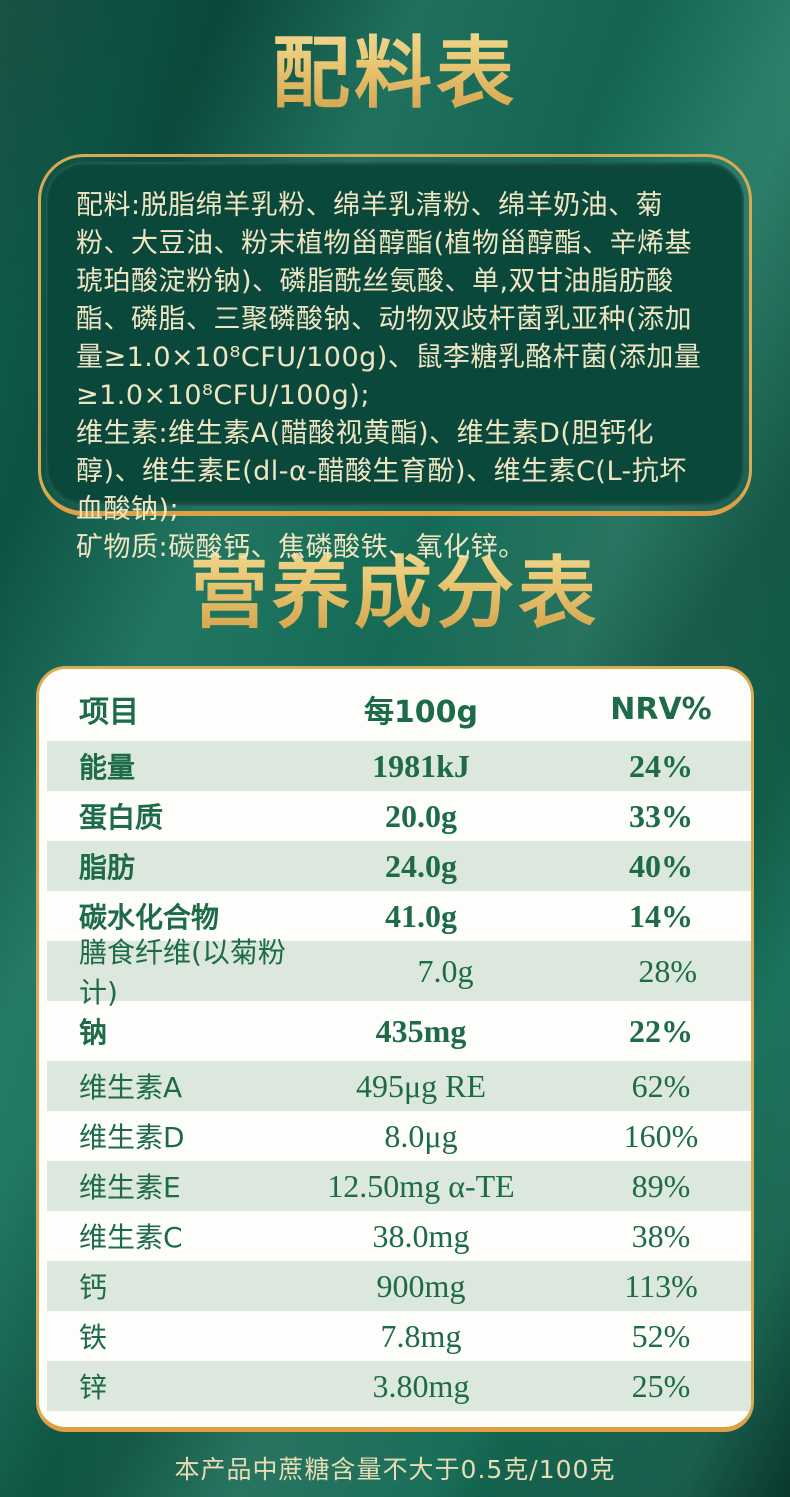 This screenshot has width=790, height=1497. I want to click on table-row: 碳水化合物 41.0g 14%, so click(395, 916).